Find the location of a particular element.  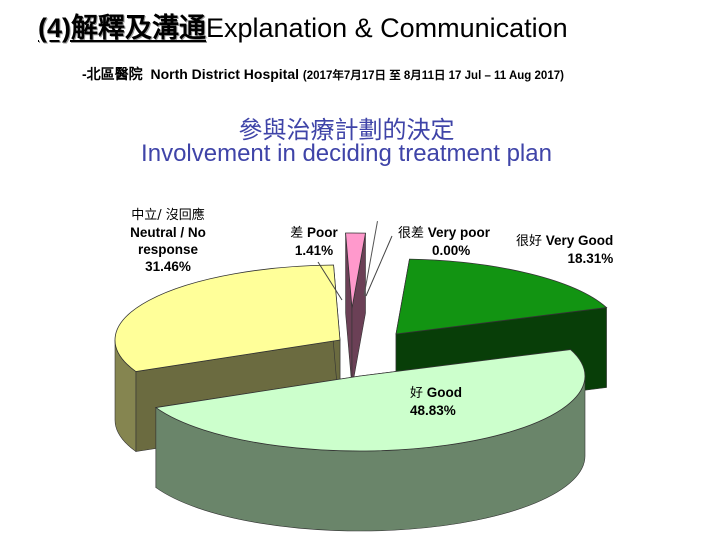

slice-label-good: 好 Good 48.83% is located at coordinates (436, 401).